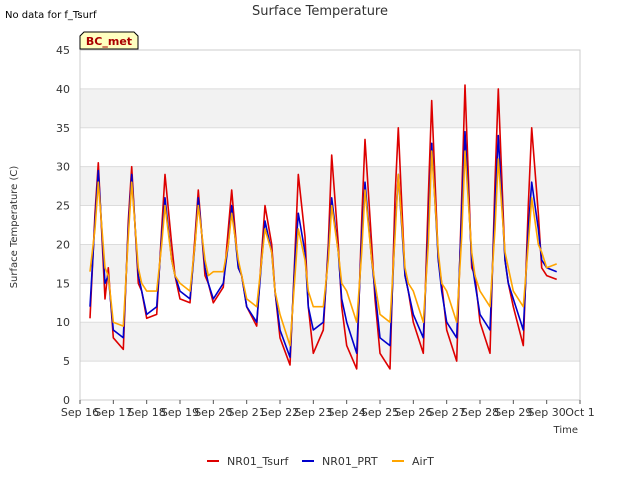  Describe the element at coordinates (350, 461) in the screenshot. I see `legend-label: NR01_PRT` at that location.